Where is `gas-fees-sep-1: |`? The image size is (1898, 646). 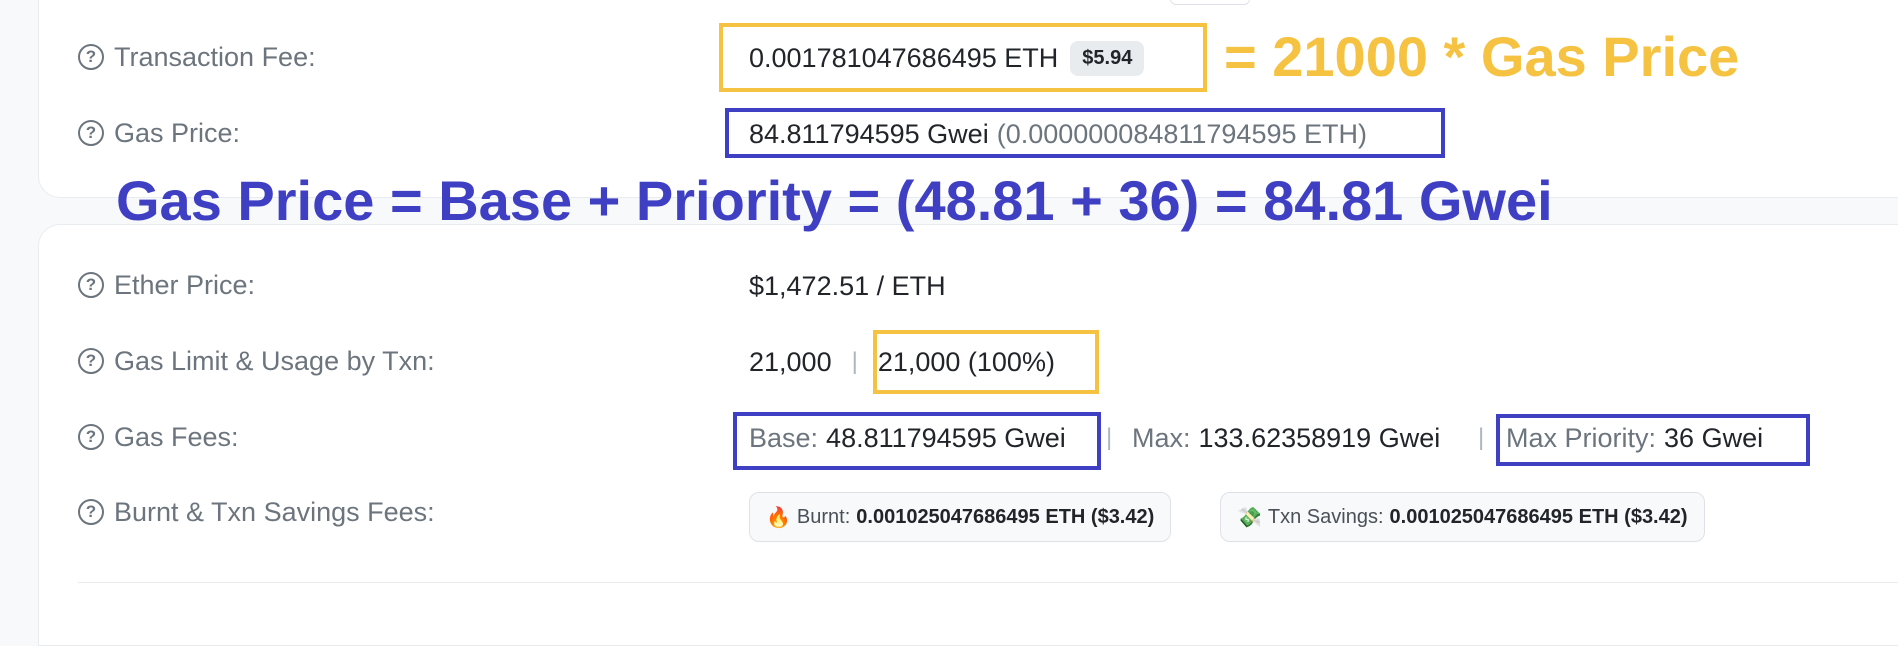
gas-fees-sep-1: | is located at coordinates (1109, 438).